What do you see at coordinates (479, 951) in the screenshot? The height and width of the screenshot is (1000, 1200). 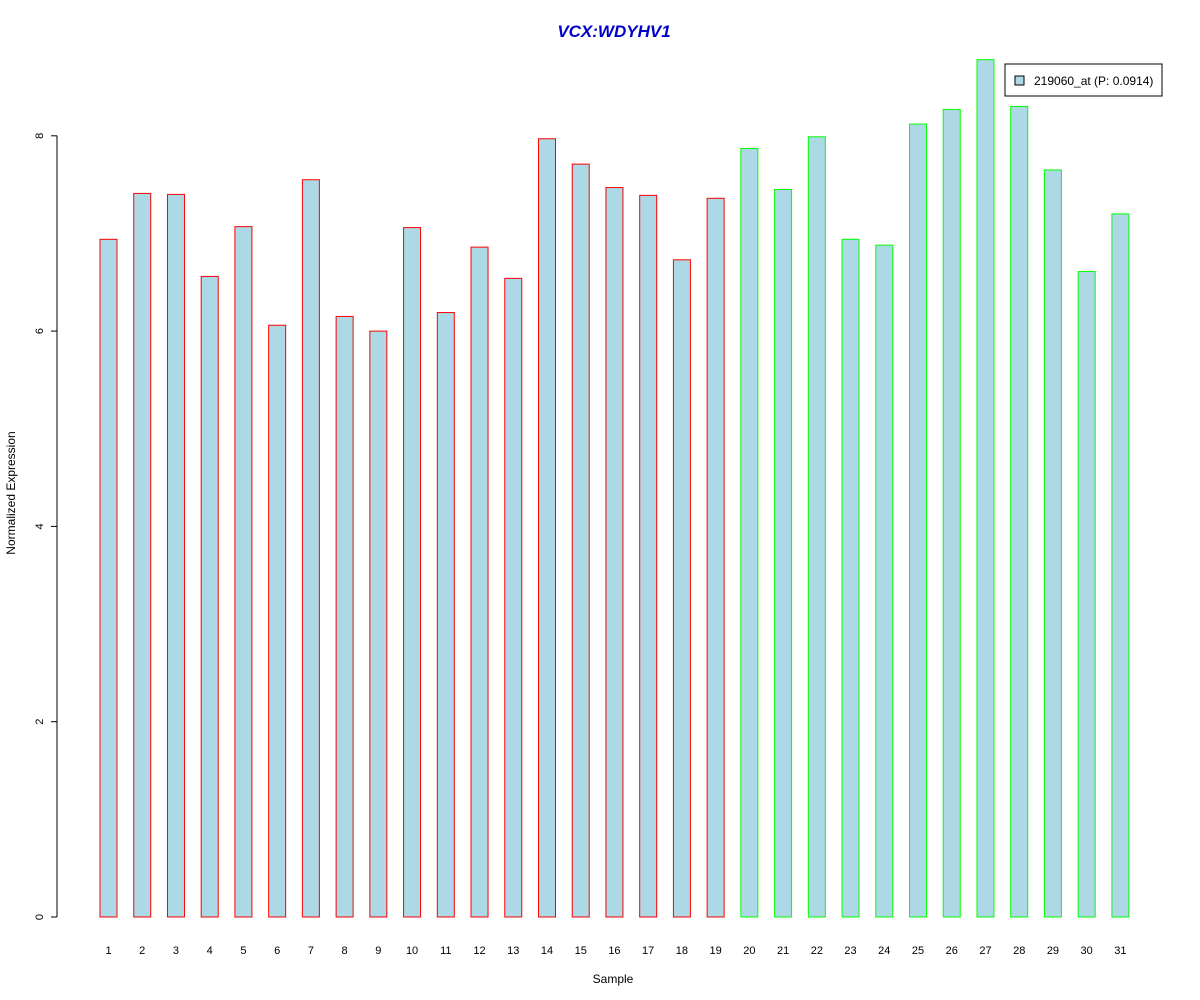 I see `x-tick-label: 12` at bounding box center [479, 951].